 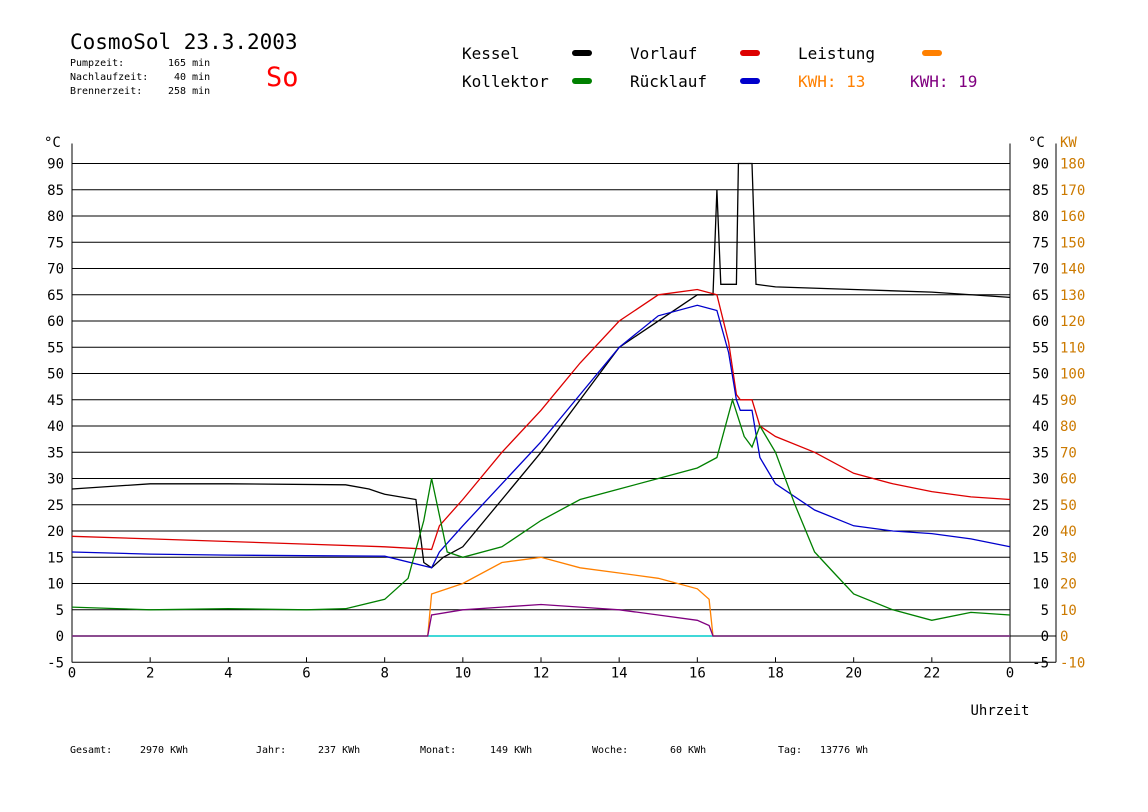 I want to click on legend-kwh-leistung: KWH: 13, so click(x=832, y=81).